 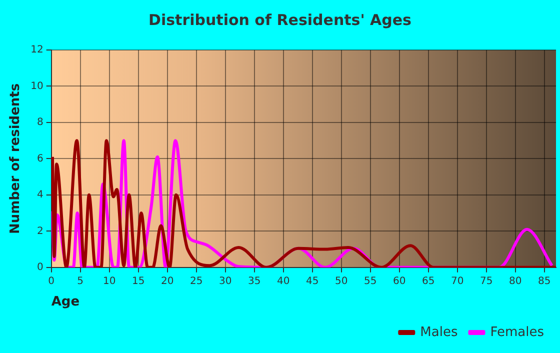 What do you see at coordinates (399, 281) in the screenshot?
I see `x-tick-label: 60` at bounding box center [399, 281].